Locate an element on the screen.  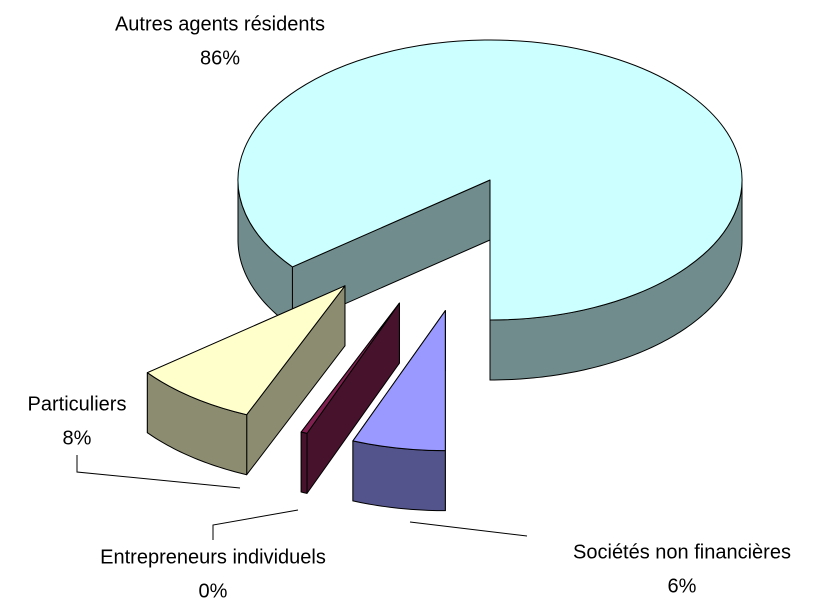
slice-value-label: 0% is located at coordinates (213, 591).